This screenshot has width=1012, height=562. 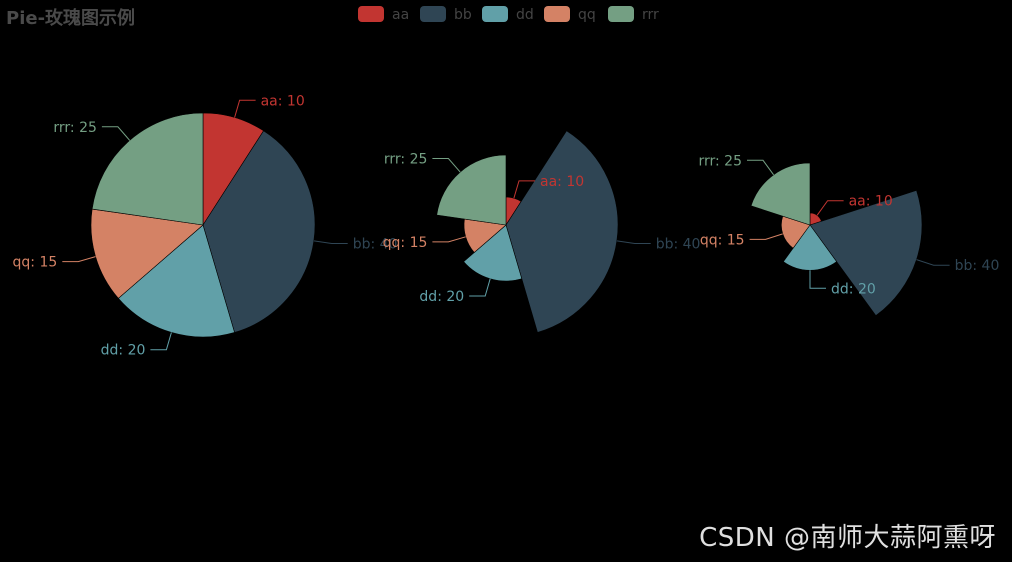 I want to click on legend-swatch-qq, so click(x=557, y=14).